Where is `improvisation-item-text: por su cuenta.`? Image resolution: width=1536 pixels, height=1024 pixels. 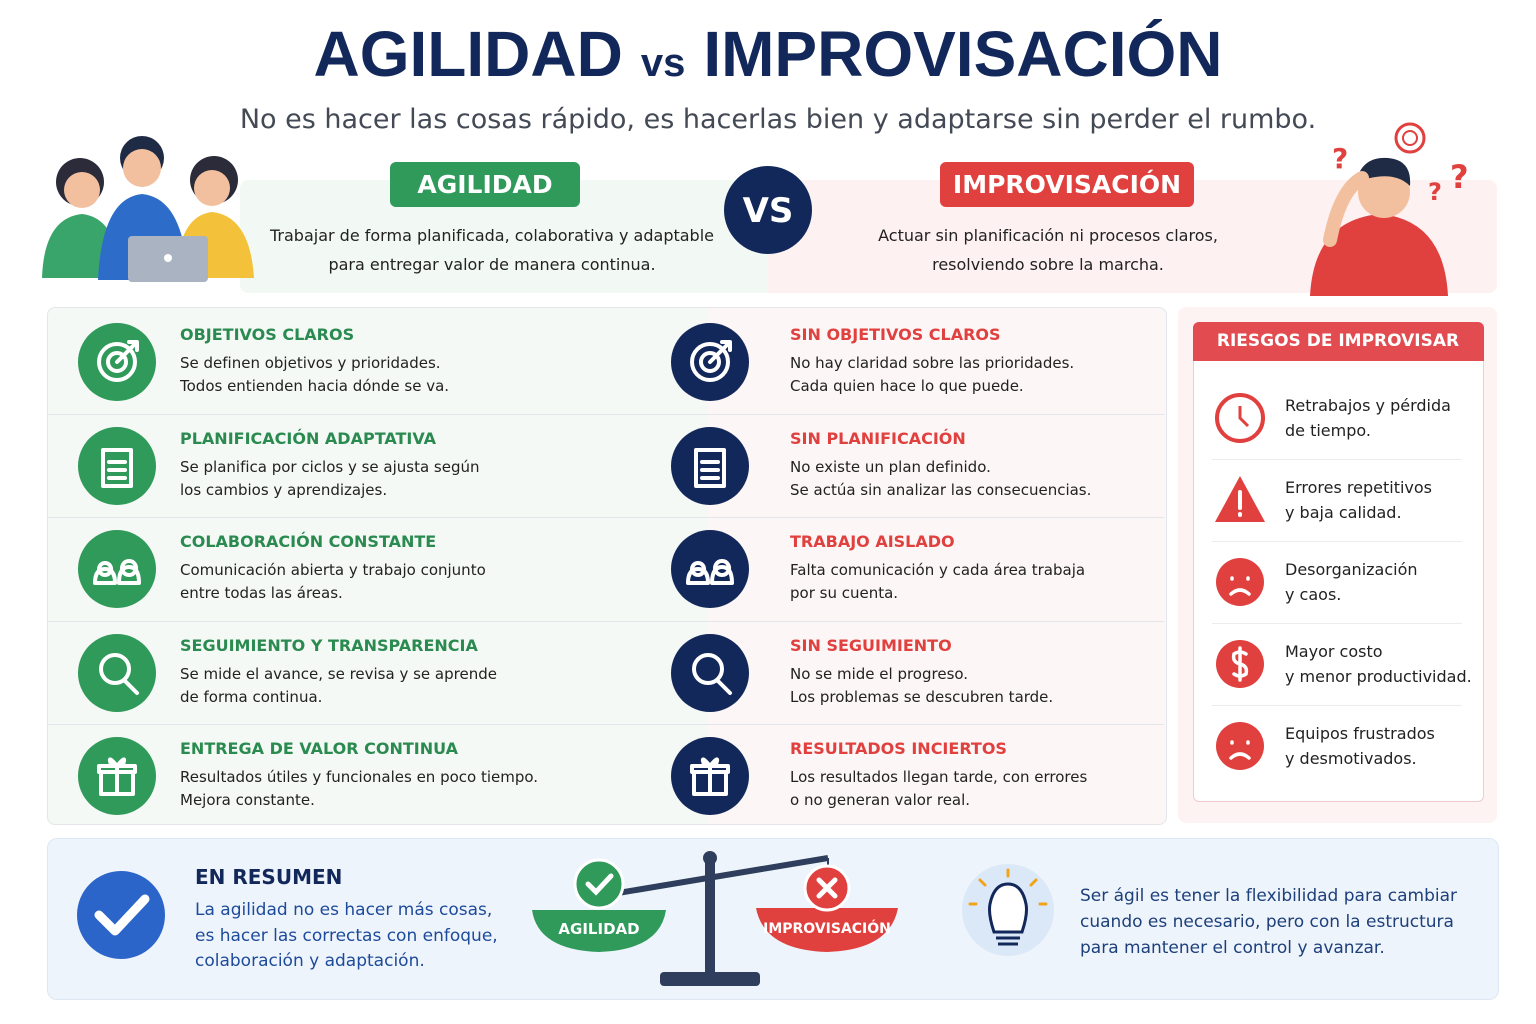 improvisation-item-text: por su cuenta. is located at coordinates (844, 593).